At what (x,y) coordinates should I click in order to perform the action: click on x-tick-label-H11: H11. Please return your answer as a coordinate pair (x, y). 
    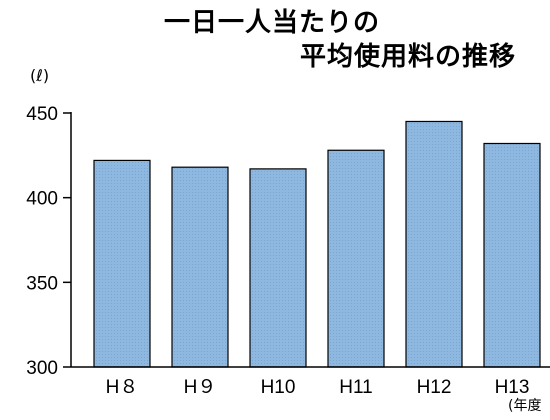
    Looking at the image, I should click on (355, 387).